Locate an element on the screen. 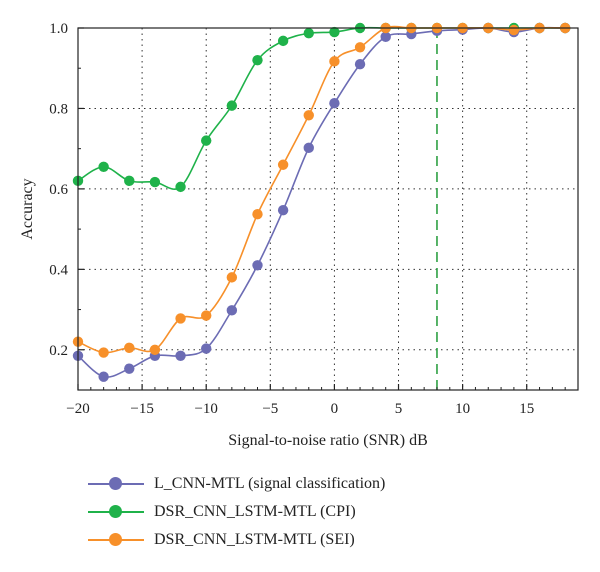 Image resolution: width=600 pixels, height=572 pixels. y-tick-label: 1.0 is located at coordinates (58, 29).